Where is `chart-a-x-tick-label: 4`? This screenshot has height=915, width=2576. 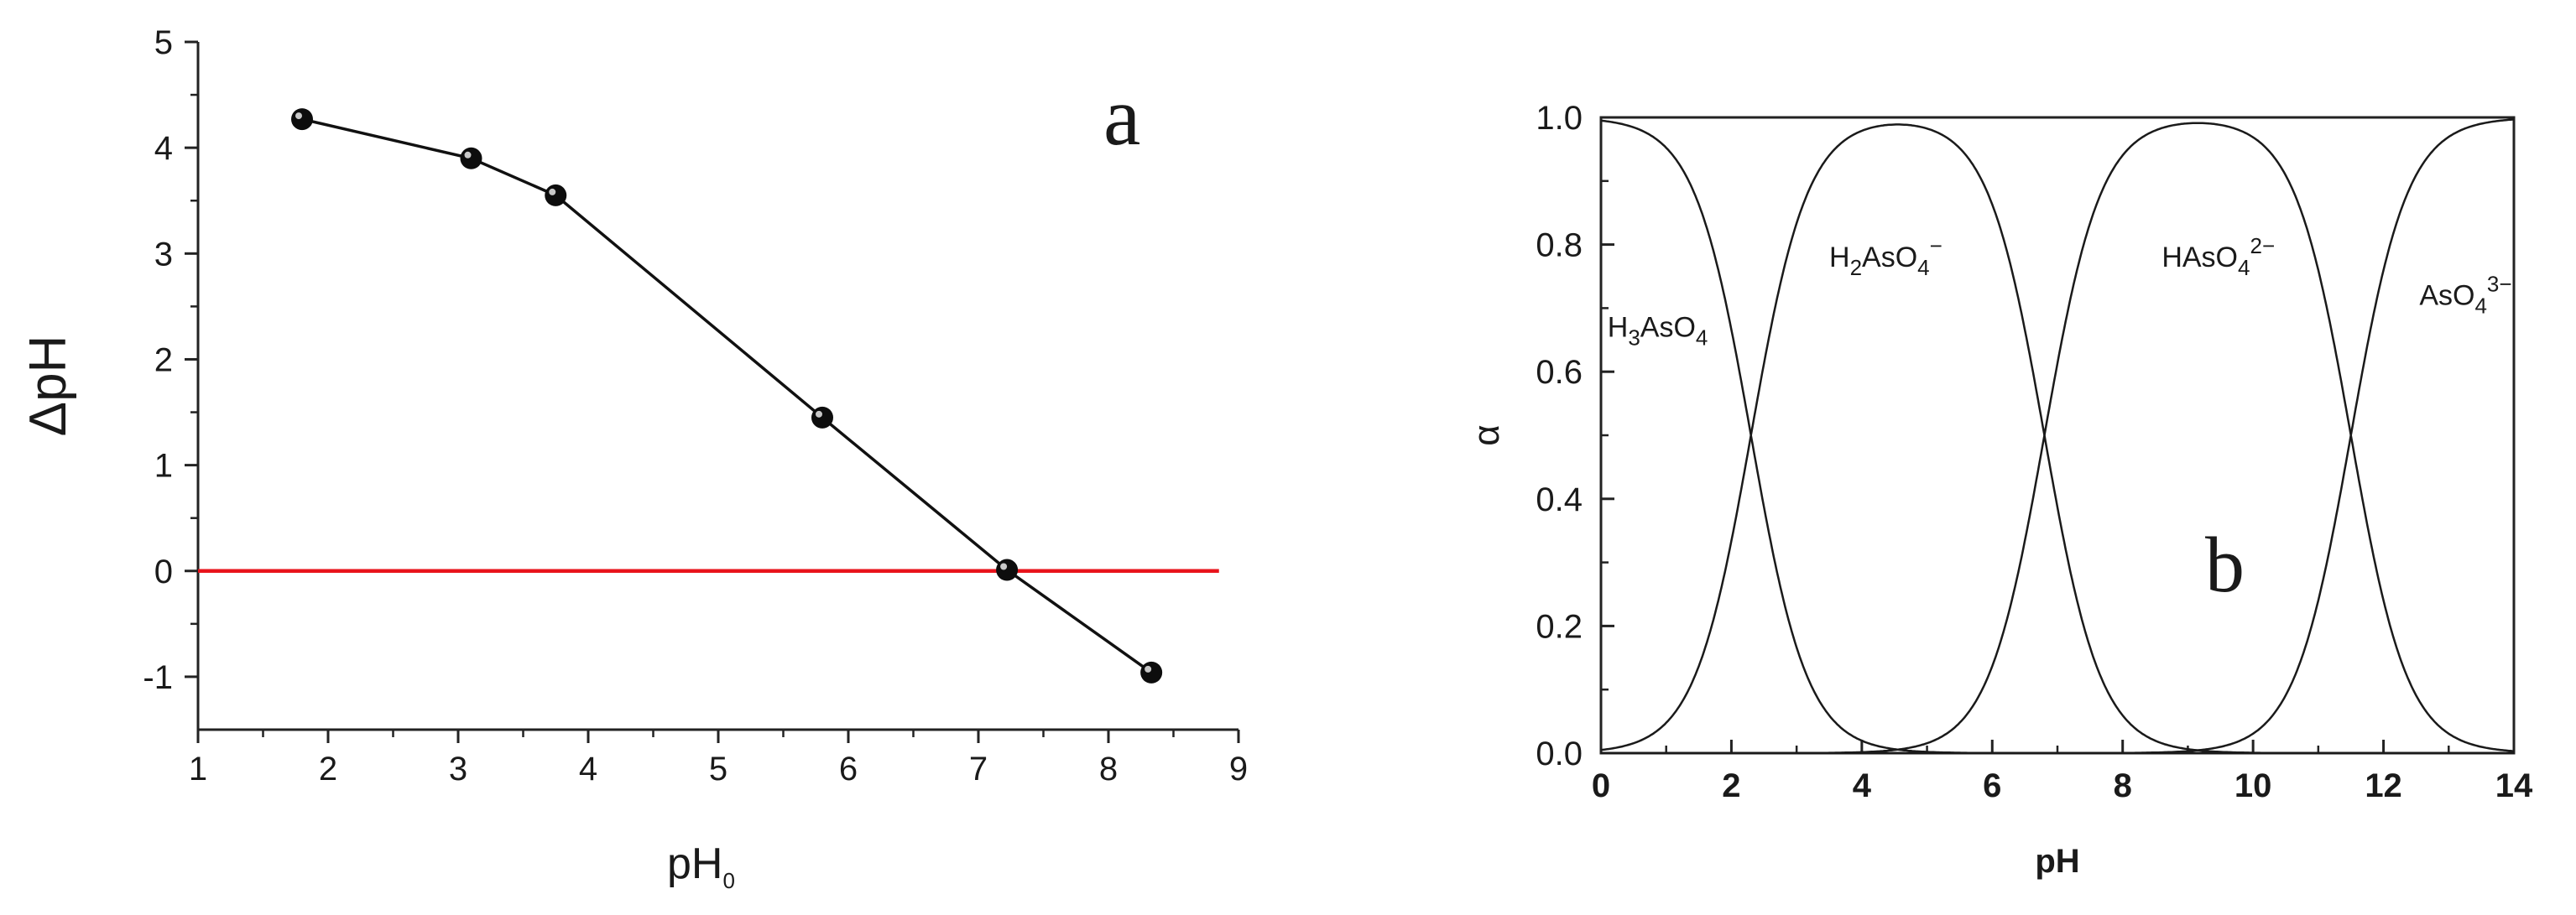
chart-a-x-tick-label: 4 is located at coordinates (588, 769).